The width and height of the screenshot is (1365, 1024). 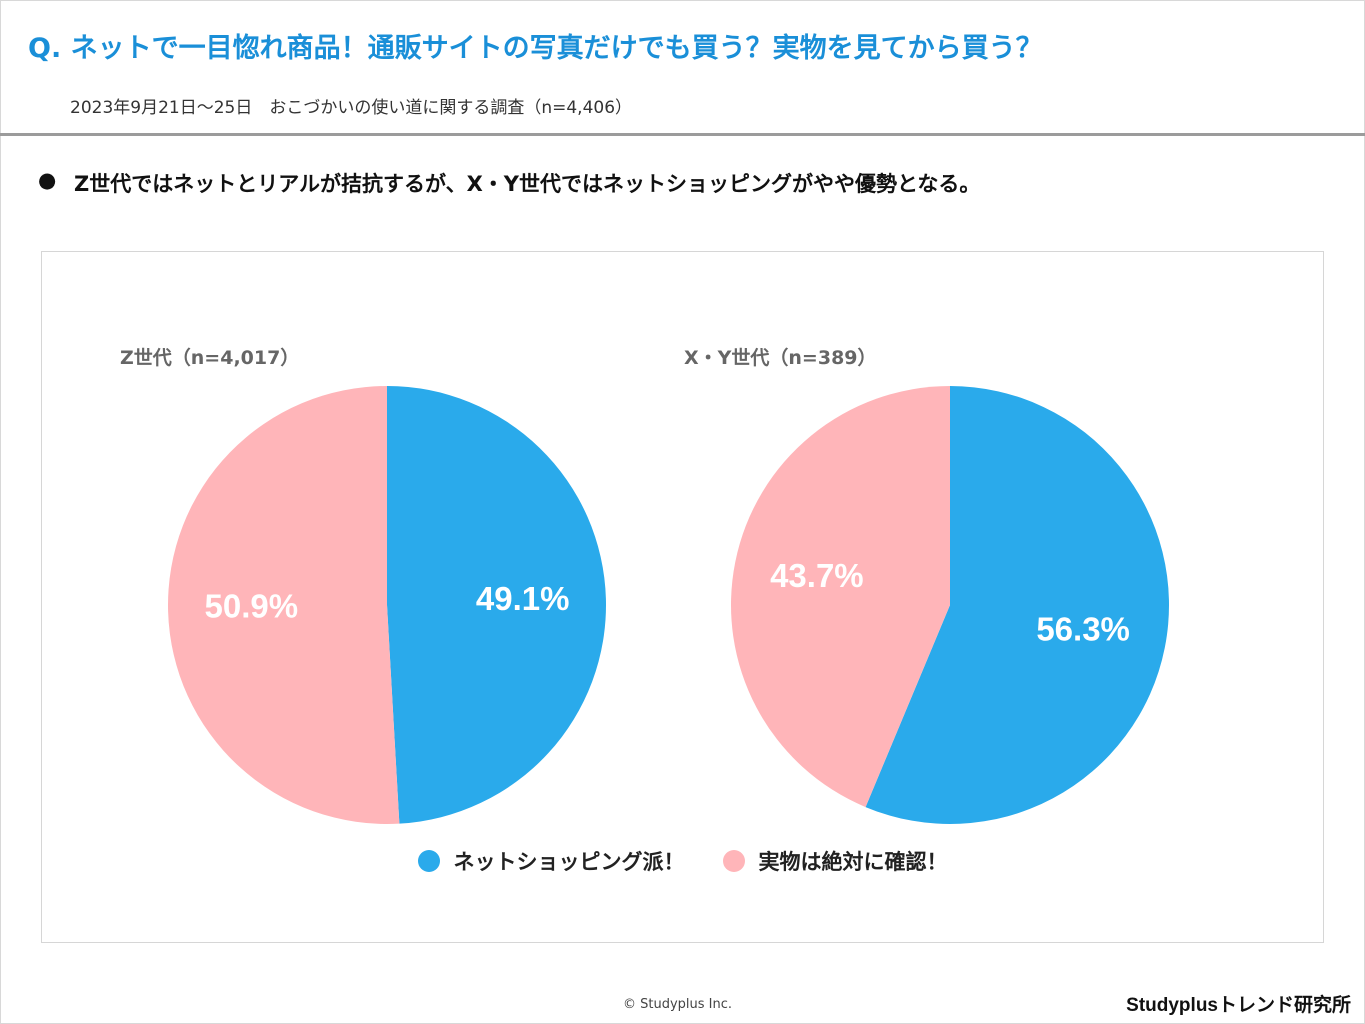 I want to click on pie-xy-slice-real, so click(x=840, y=597).